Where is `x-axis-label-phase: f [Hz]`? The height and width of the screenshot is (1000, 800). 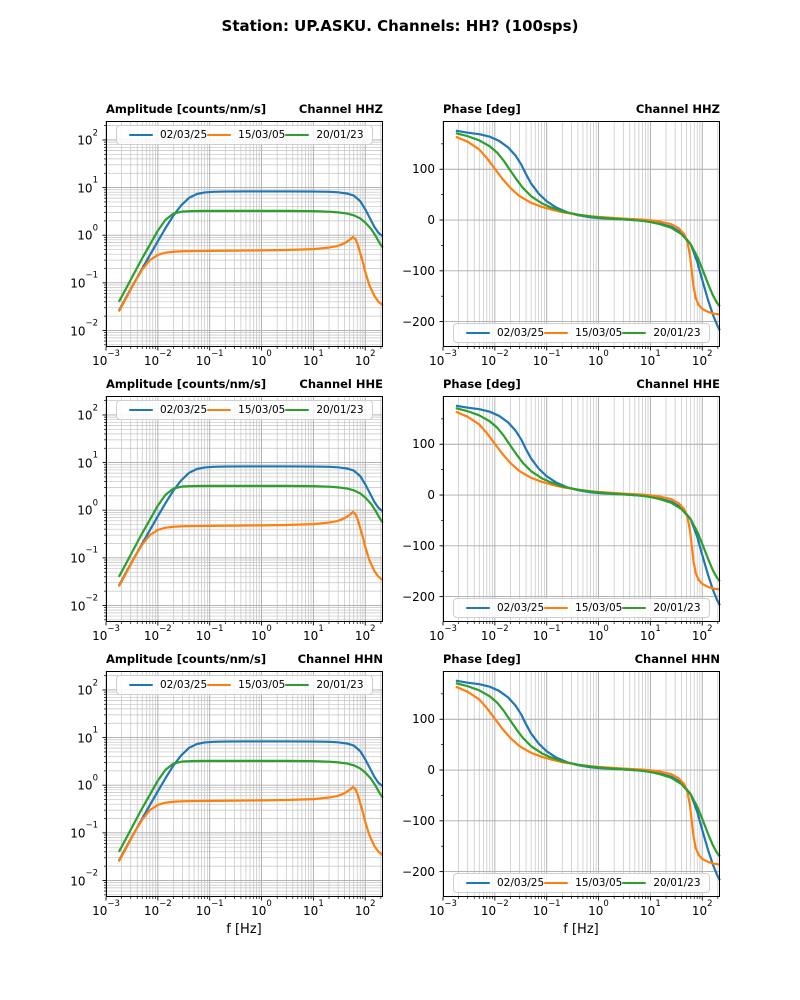
x-axis-label-phase: f [Hz] is located at coordinates (581, 929).